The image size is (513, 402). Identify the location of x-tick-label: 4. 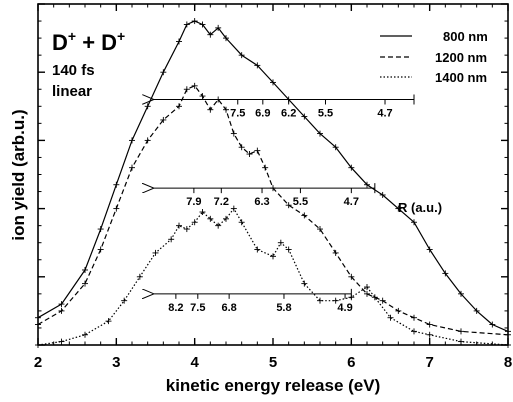
(194, 362).